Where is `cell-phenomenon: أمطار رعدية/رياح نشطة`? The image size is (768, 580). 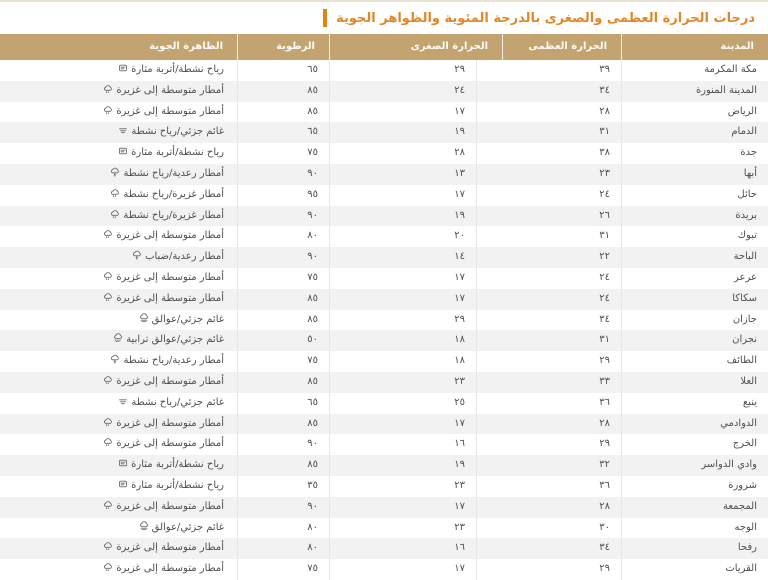
cell-phenomenon: أمطار رعدية/رياح نشطة is located at coordinates (119, 361).